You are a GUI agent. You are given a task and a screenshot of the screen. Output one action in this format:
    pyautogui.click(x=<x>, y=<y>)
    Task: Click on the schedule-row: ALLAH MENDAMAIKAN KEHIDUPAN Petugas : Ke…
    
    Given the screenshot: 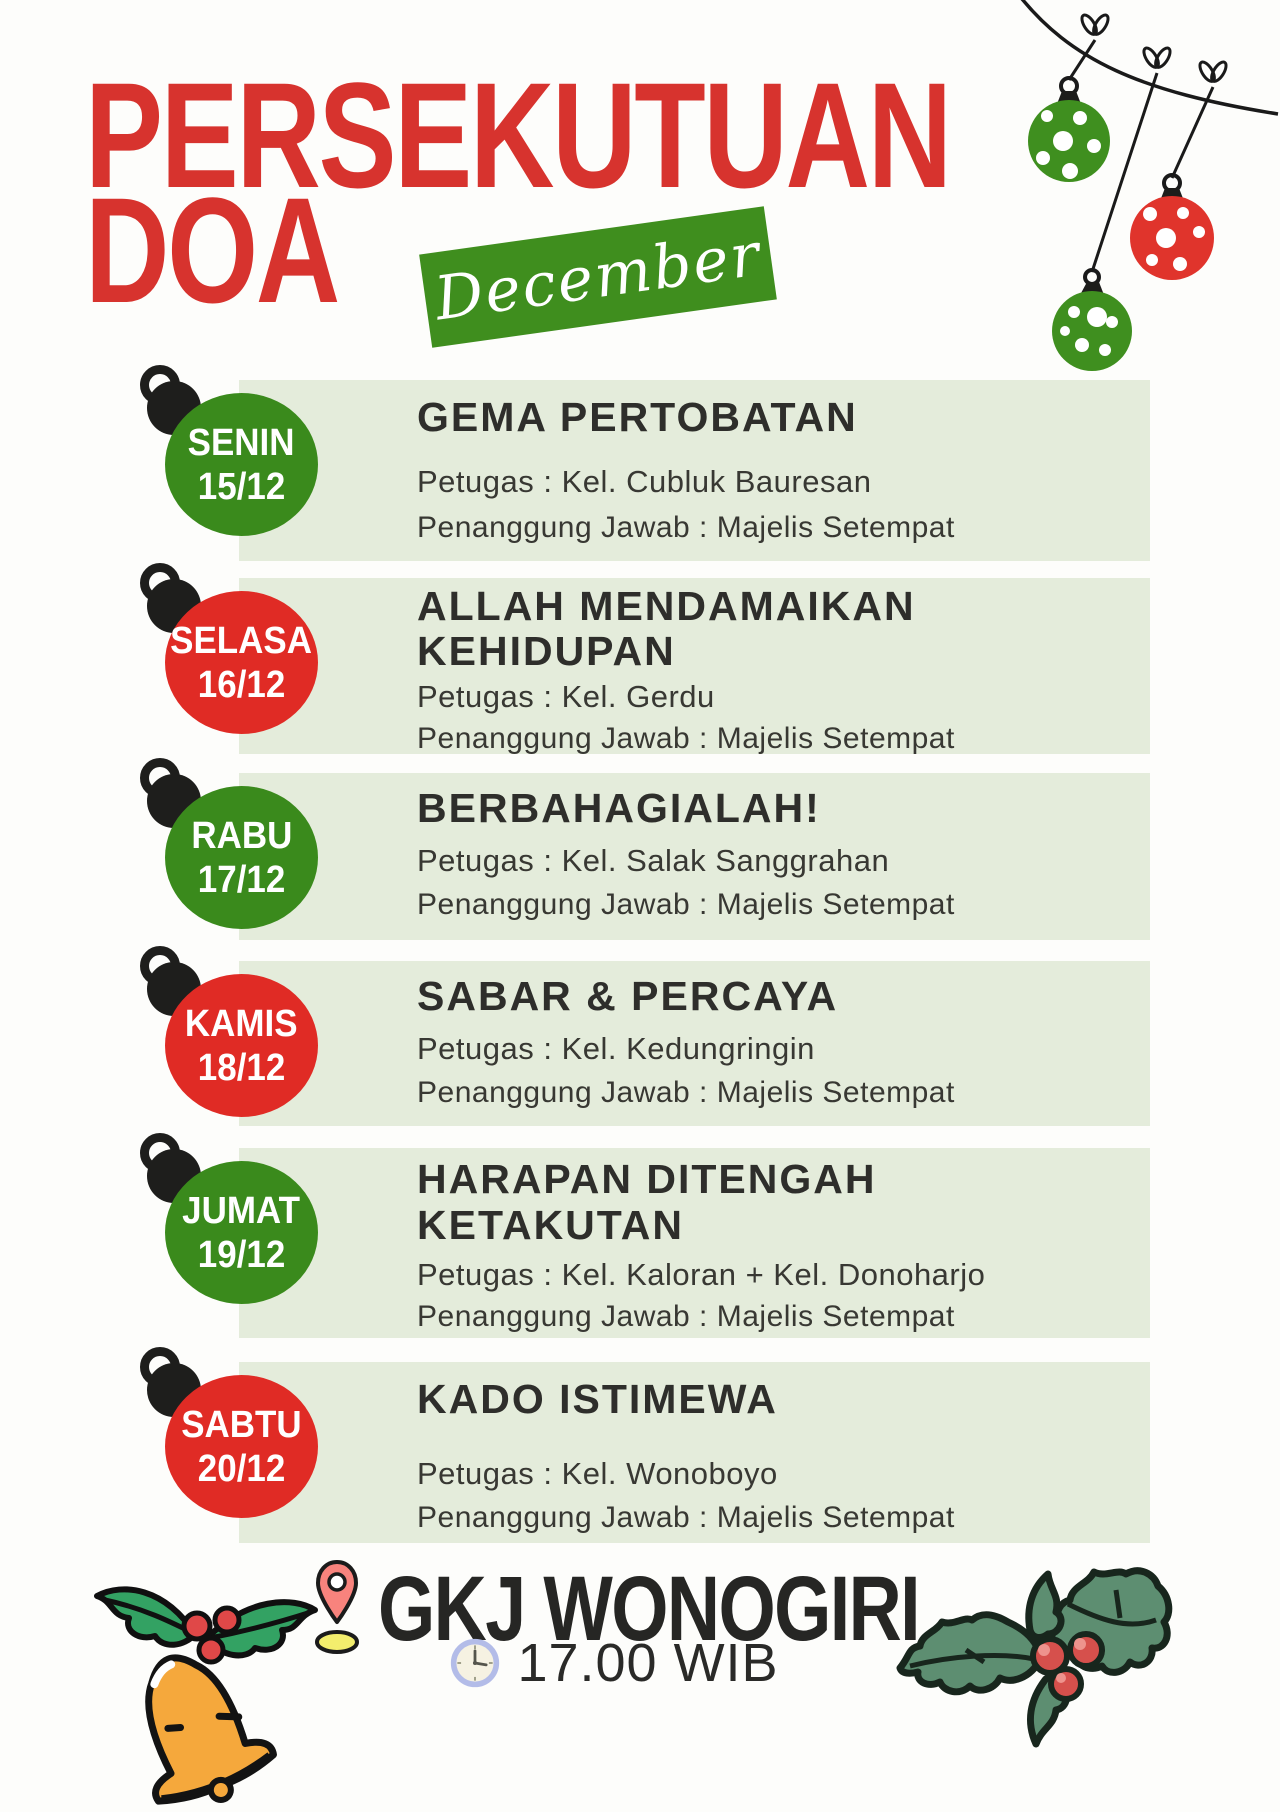 What is the action you would take?
    pyautogui.click(x=640, y=659)
    